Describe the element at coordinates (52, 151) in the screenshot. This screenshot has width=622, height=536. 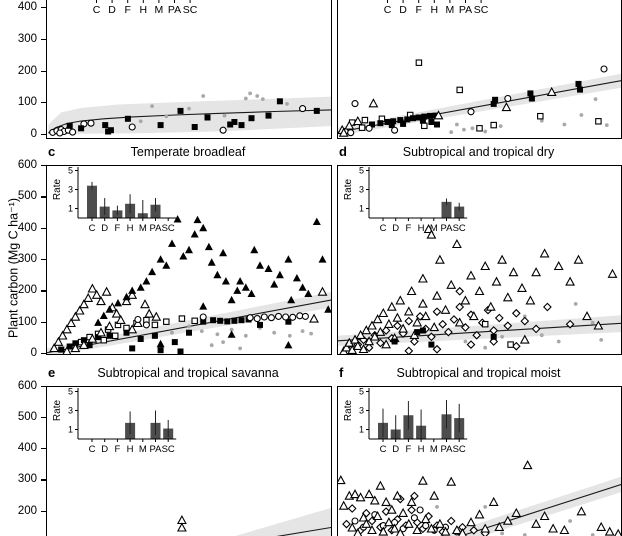
I see `panel-c-letter: c` at that location.